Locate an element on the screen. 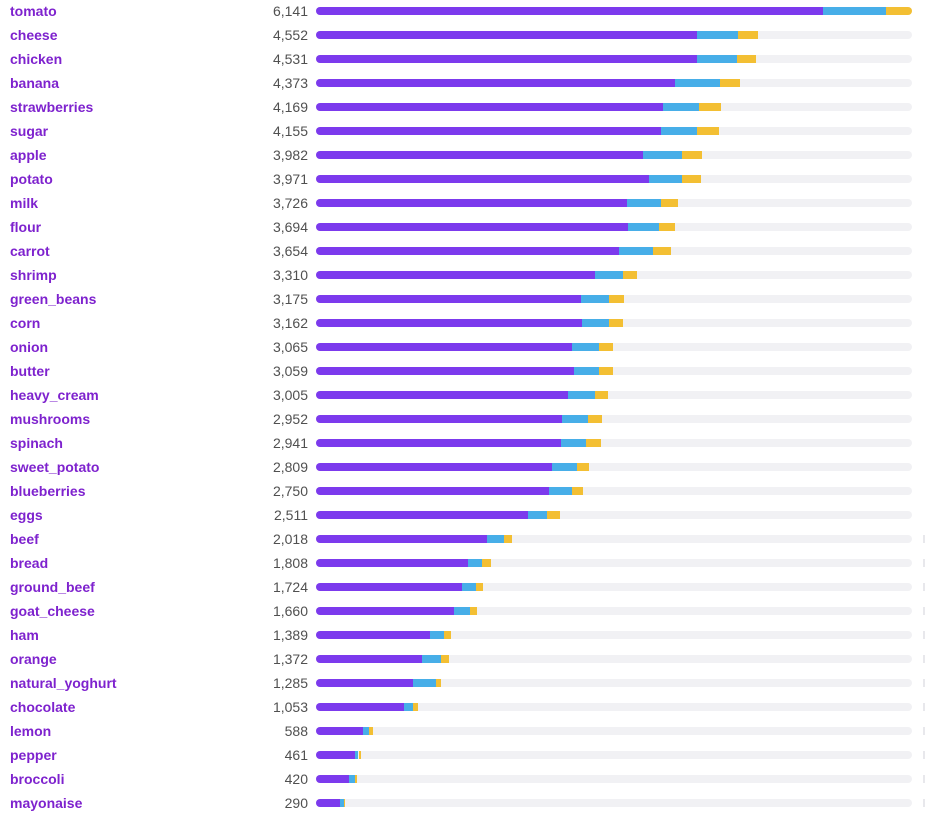 The height and width of the screenshot is (819, 926). total-count-label: 2,511 is located at coordinates (291, 515).